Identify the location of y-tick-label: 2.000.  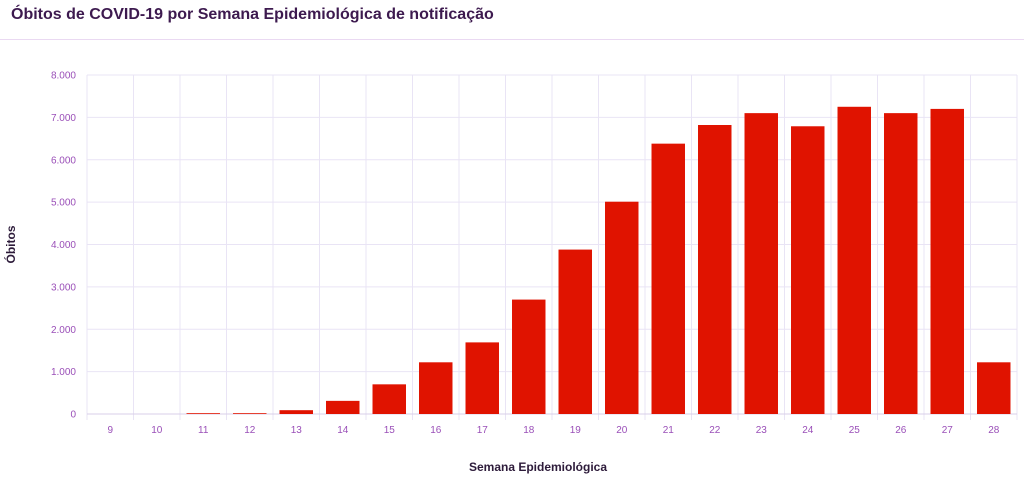
(63, 330).